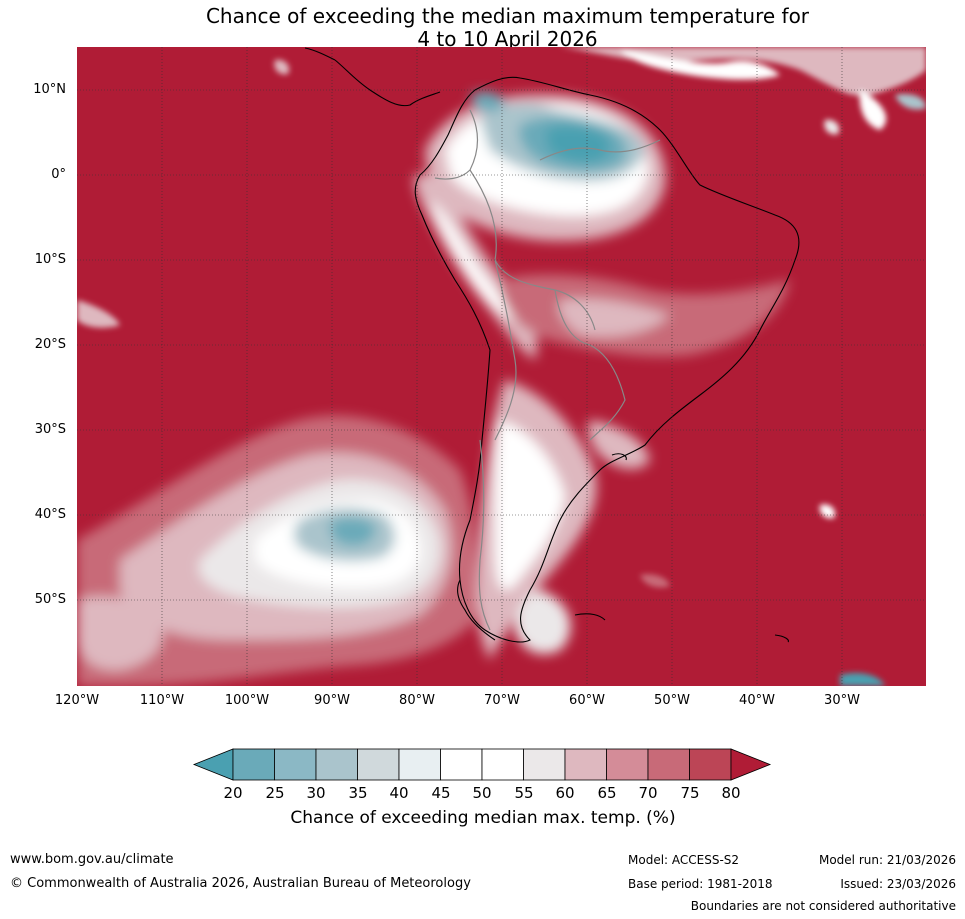 The height and width of the screenshot is (919, 965). What do you see at coordinates (700, 884) in the screenshot?
I see `base-period: Base period: 1981-2018` at bounding box center [700, 884].